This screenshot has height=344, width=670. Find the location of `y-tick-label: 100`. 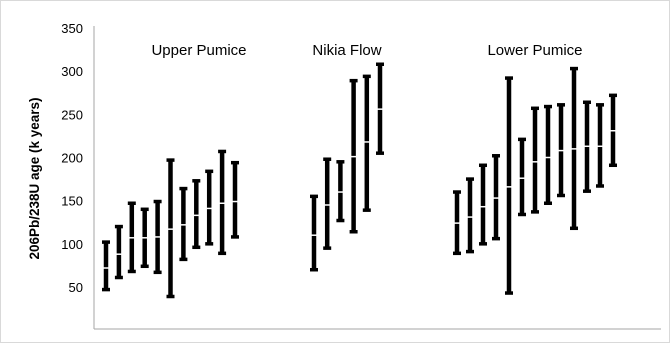

y-tick-label: 100 is located at coordinates (72, 244).